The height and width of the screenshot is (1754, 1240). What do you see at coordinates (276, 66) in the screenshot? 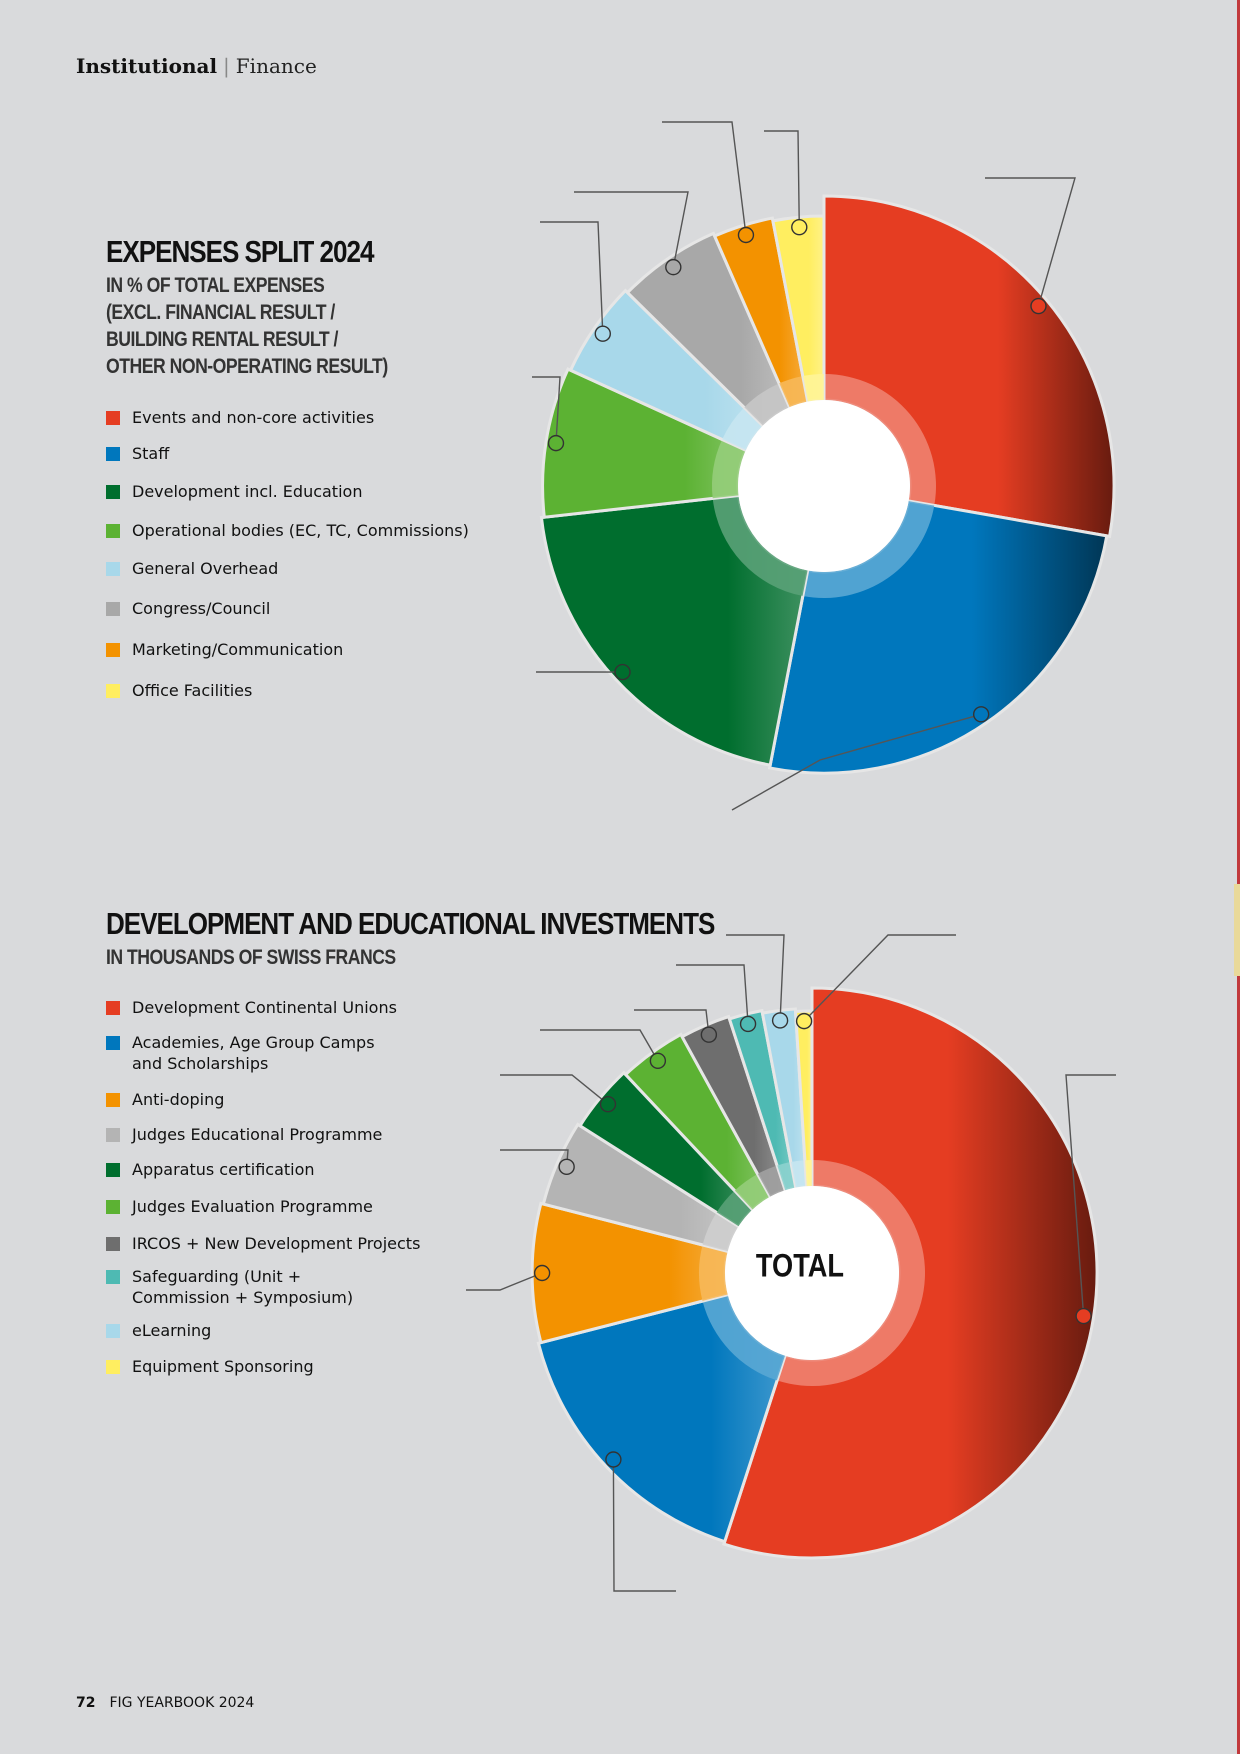
I see `header-subsection: Finance` at bounding box center [276, 66].